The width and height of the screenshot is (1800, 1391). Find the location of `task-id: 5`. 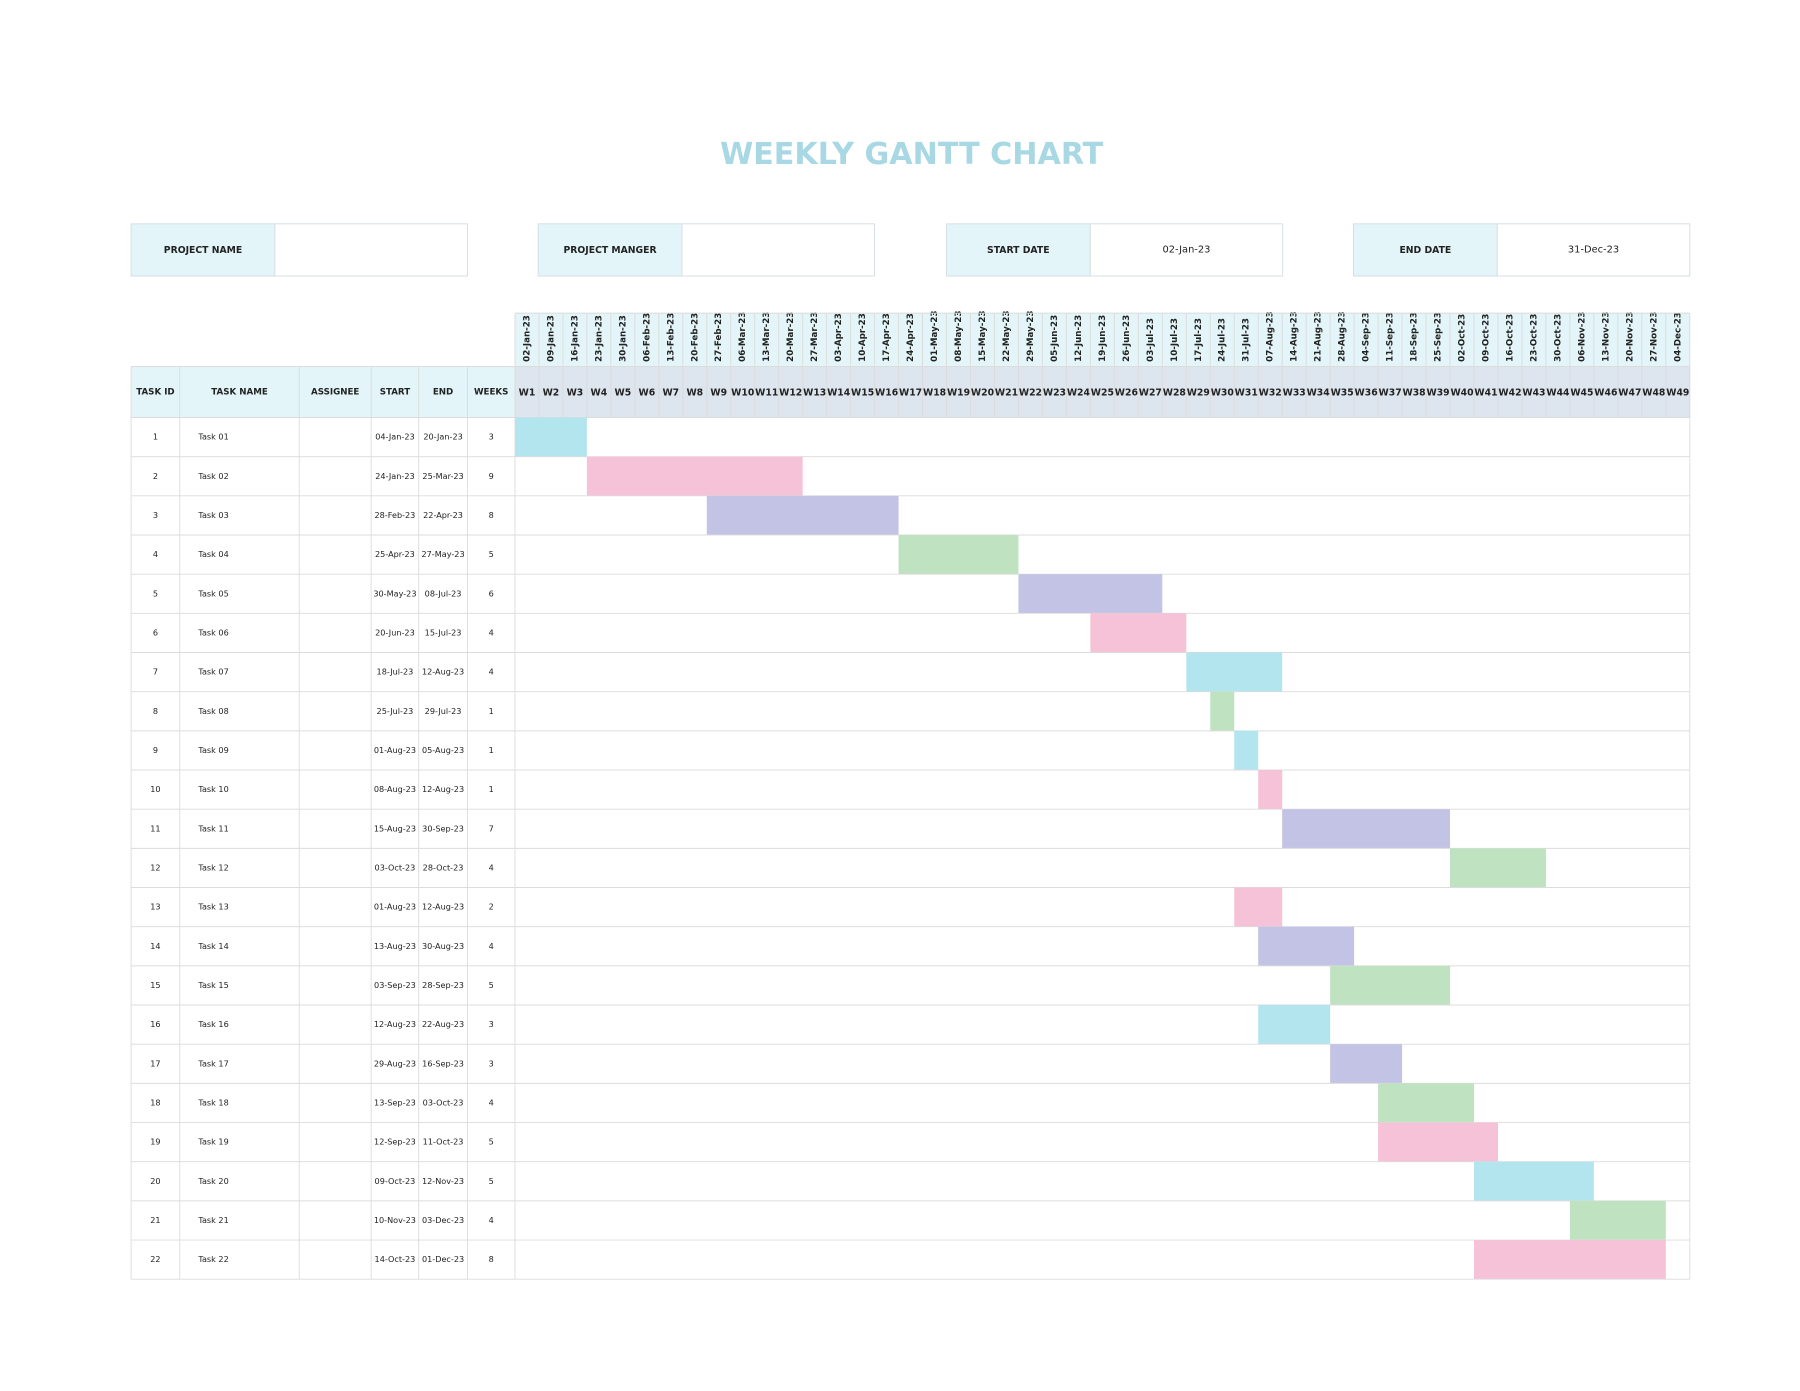

task-id: 5 is located at coordinates (155, 593).